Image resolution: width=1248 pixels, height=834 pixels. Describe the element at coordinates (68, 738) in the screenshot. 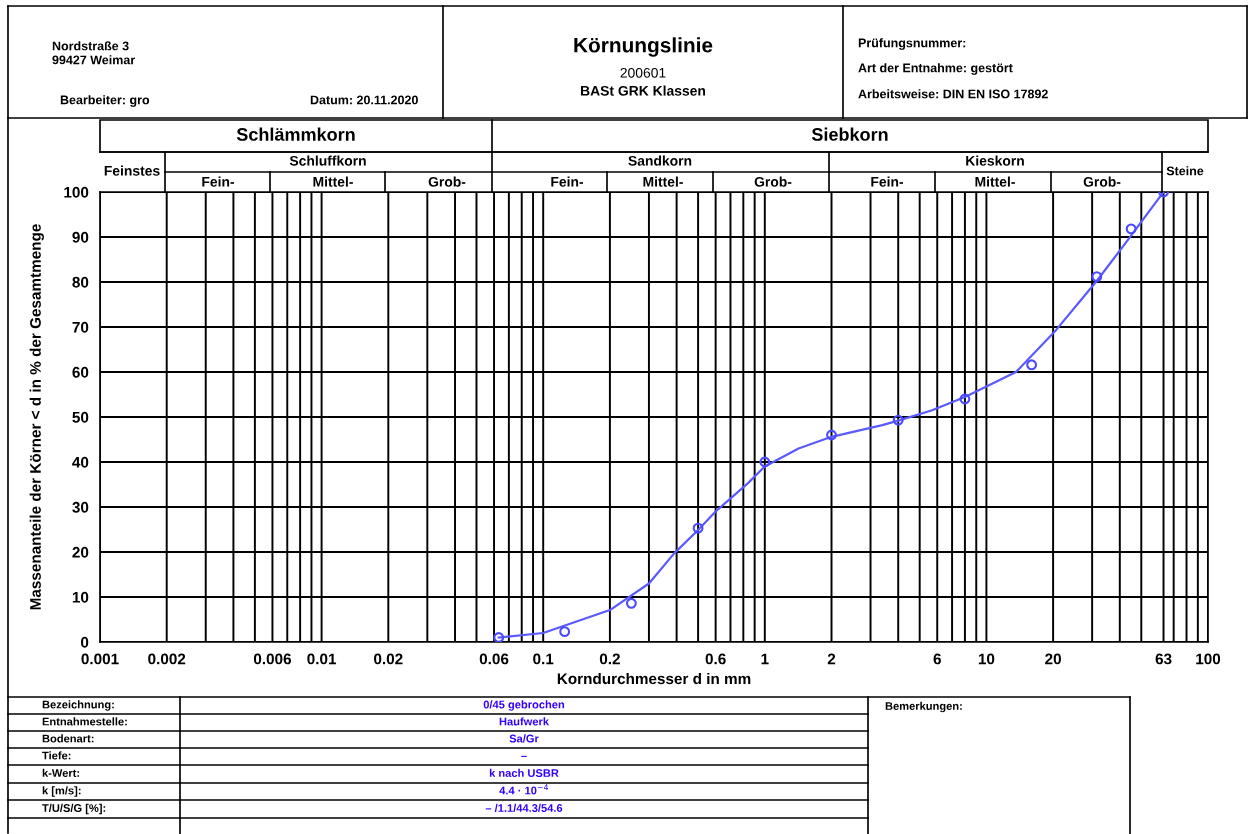

I see `text: Bodenart:` at that location.